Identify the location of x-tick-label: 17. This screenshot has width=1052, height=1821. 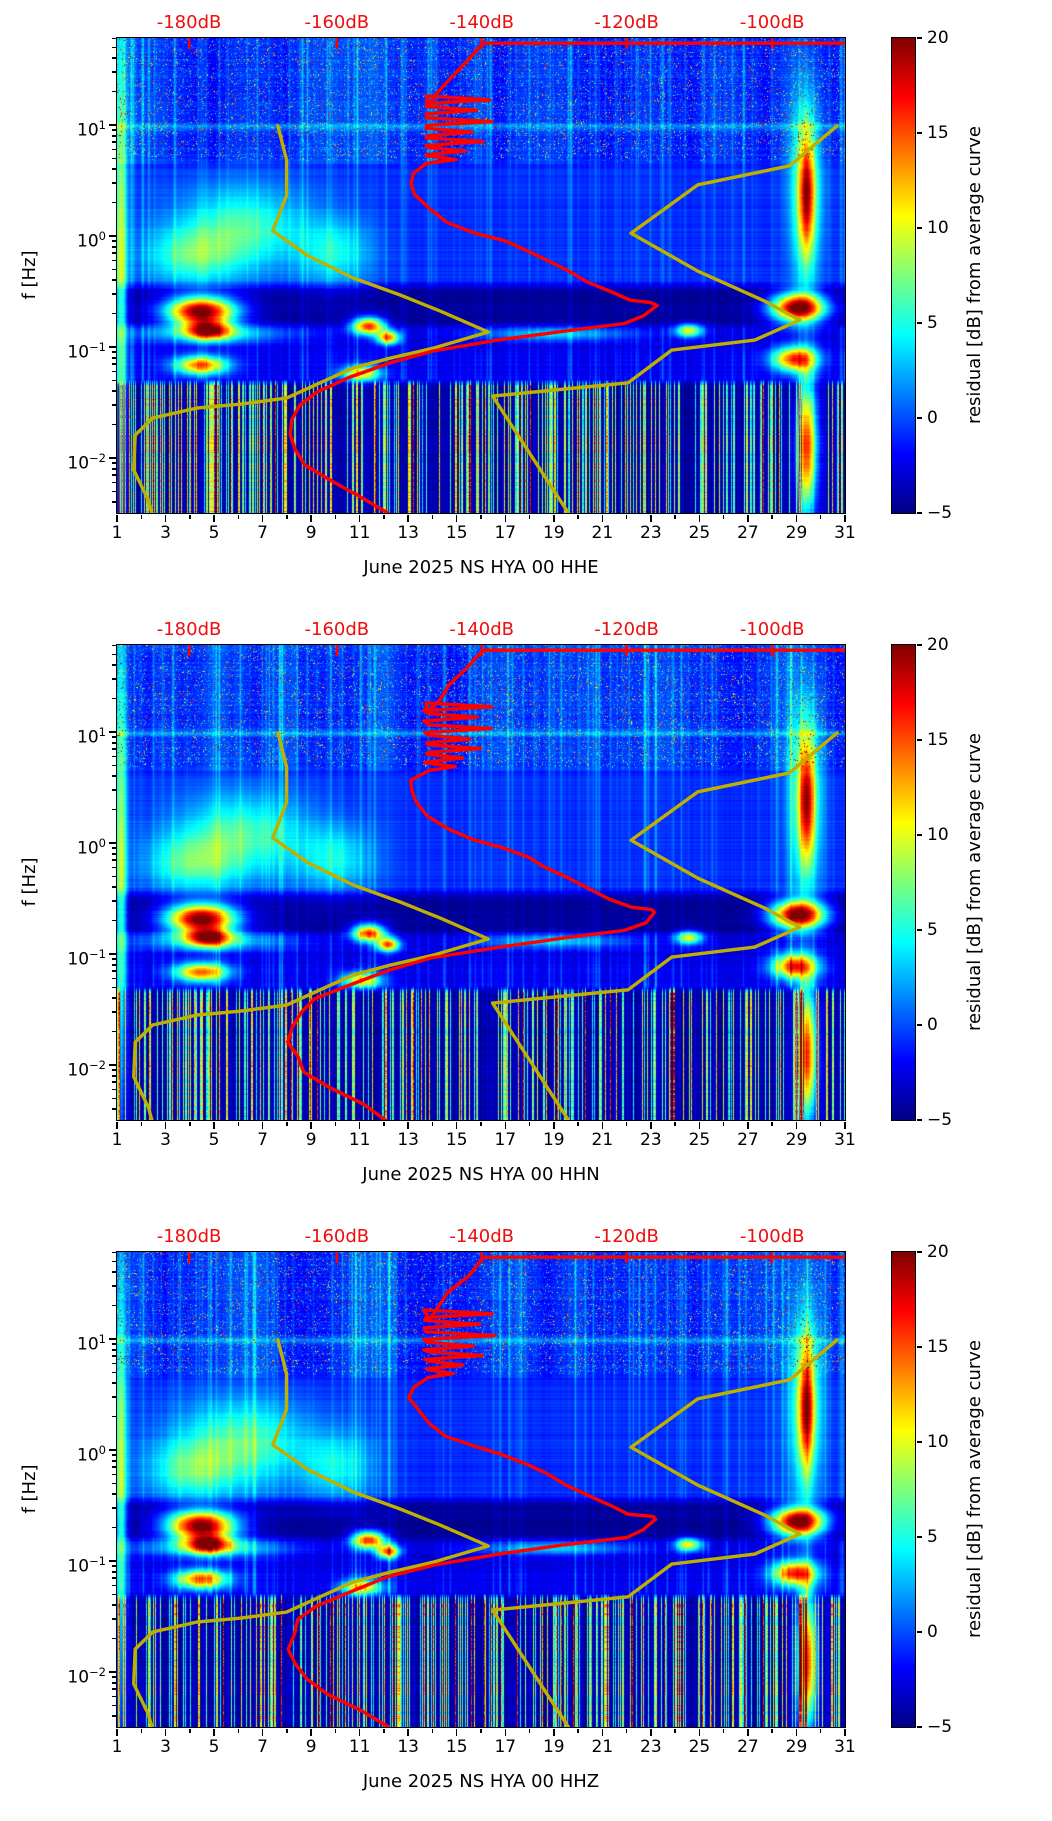
(505, 1140).